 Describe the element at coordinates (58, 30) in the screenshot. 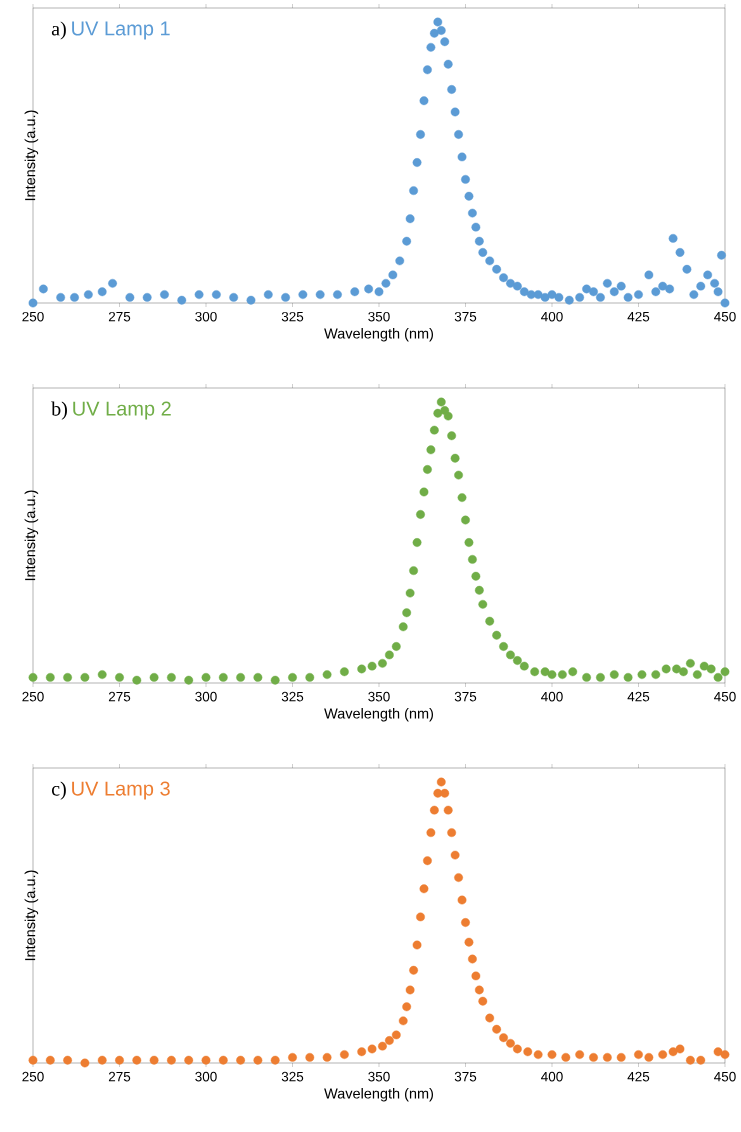

I see `chart-title: a)` at that location.